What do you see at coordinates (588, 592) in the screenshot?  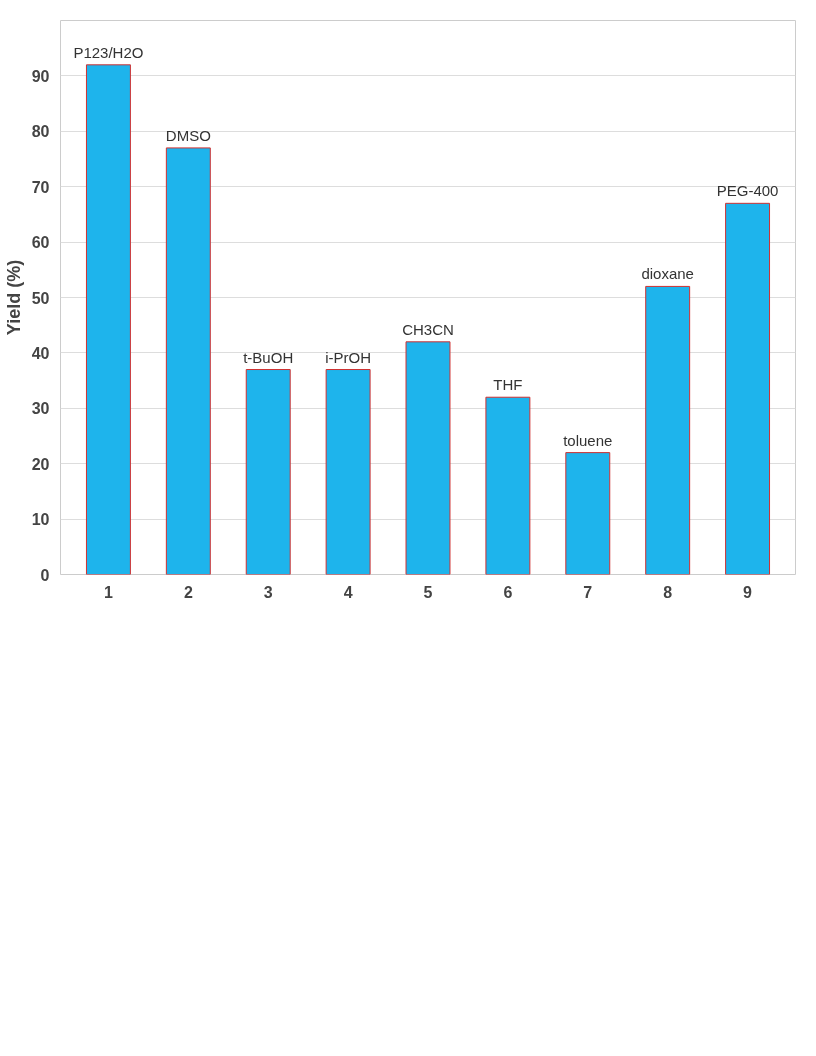 I see `x-tick-label: 7` at bounding box center [588, 592].